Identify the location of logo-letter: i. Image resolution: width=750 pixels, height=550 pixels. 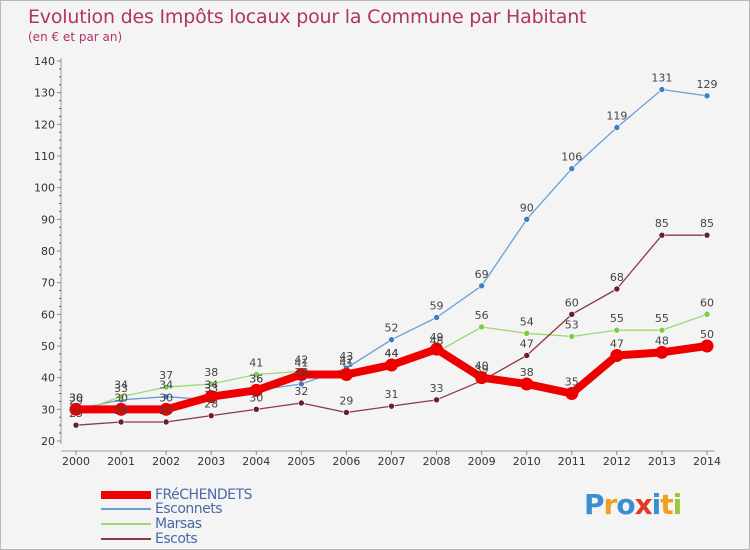
(656, 504).